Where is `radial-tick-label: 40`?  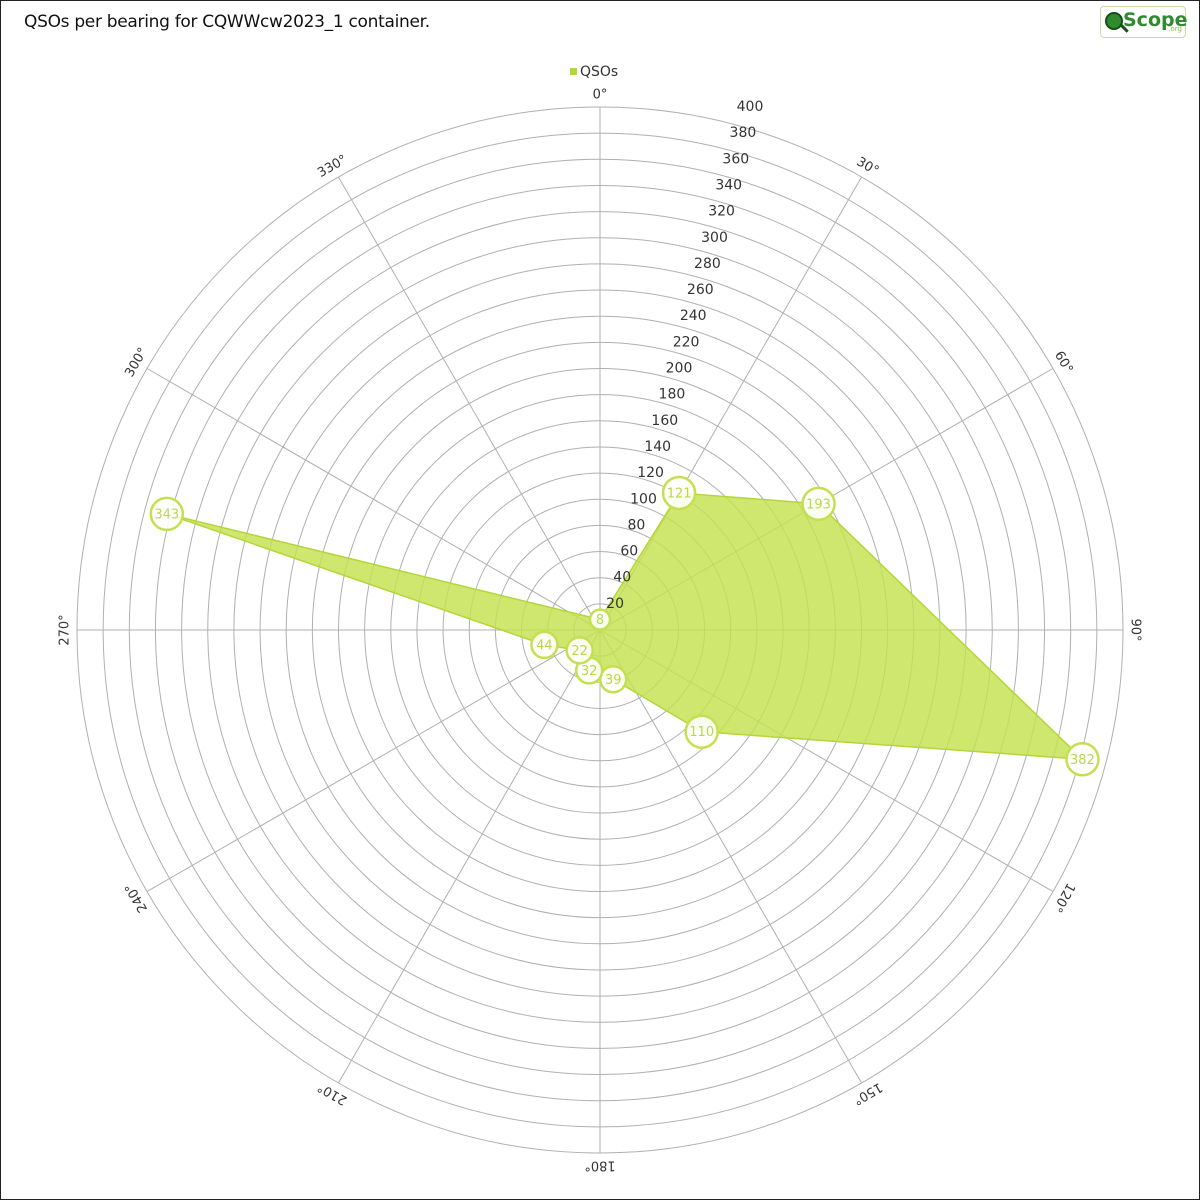
radial-tick-label: 40 is located at coordinates (622, 578).